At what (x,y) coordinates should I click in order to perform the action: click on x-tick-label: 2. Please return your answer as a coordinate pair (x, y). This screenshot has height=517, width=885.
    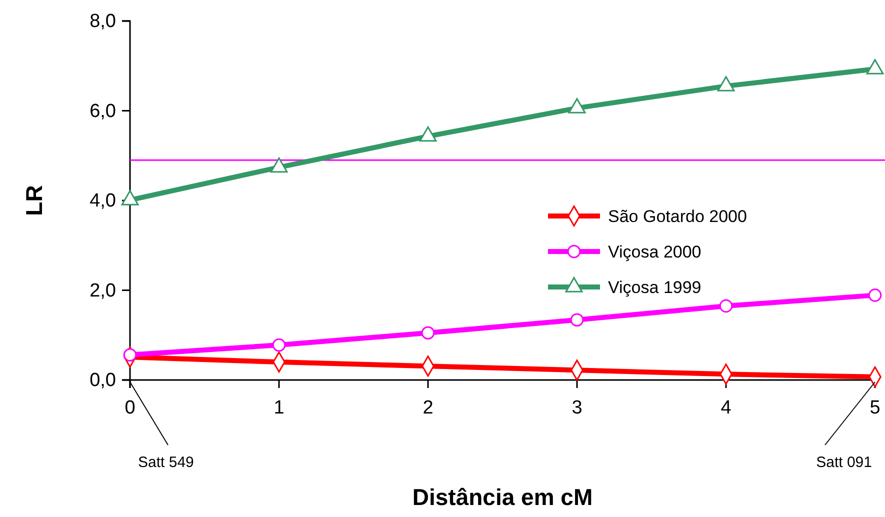
    Looking at the image, I should click on (428, 407).